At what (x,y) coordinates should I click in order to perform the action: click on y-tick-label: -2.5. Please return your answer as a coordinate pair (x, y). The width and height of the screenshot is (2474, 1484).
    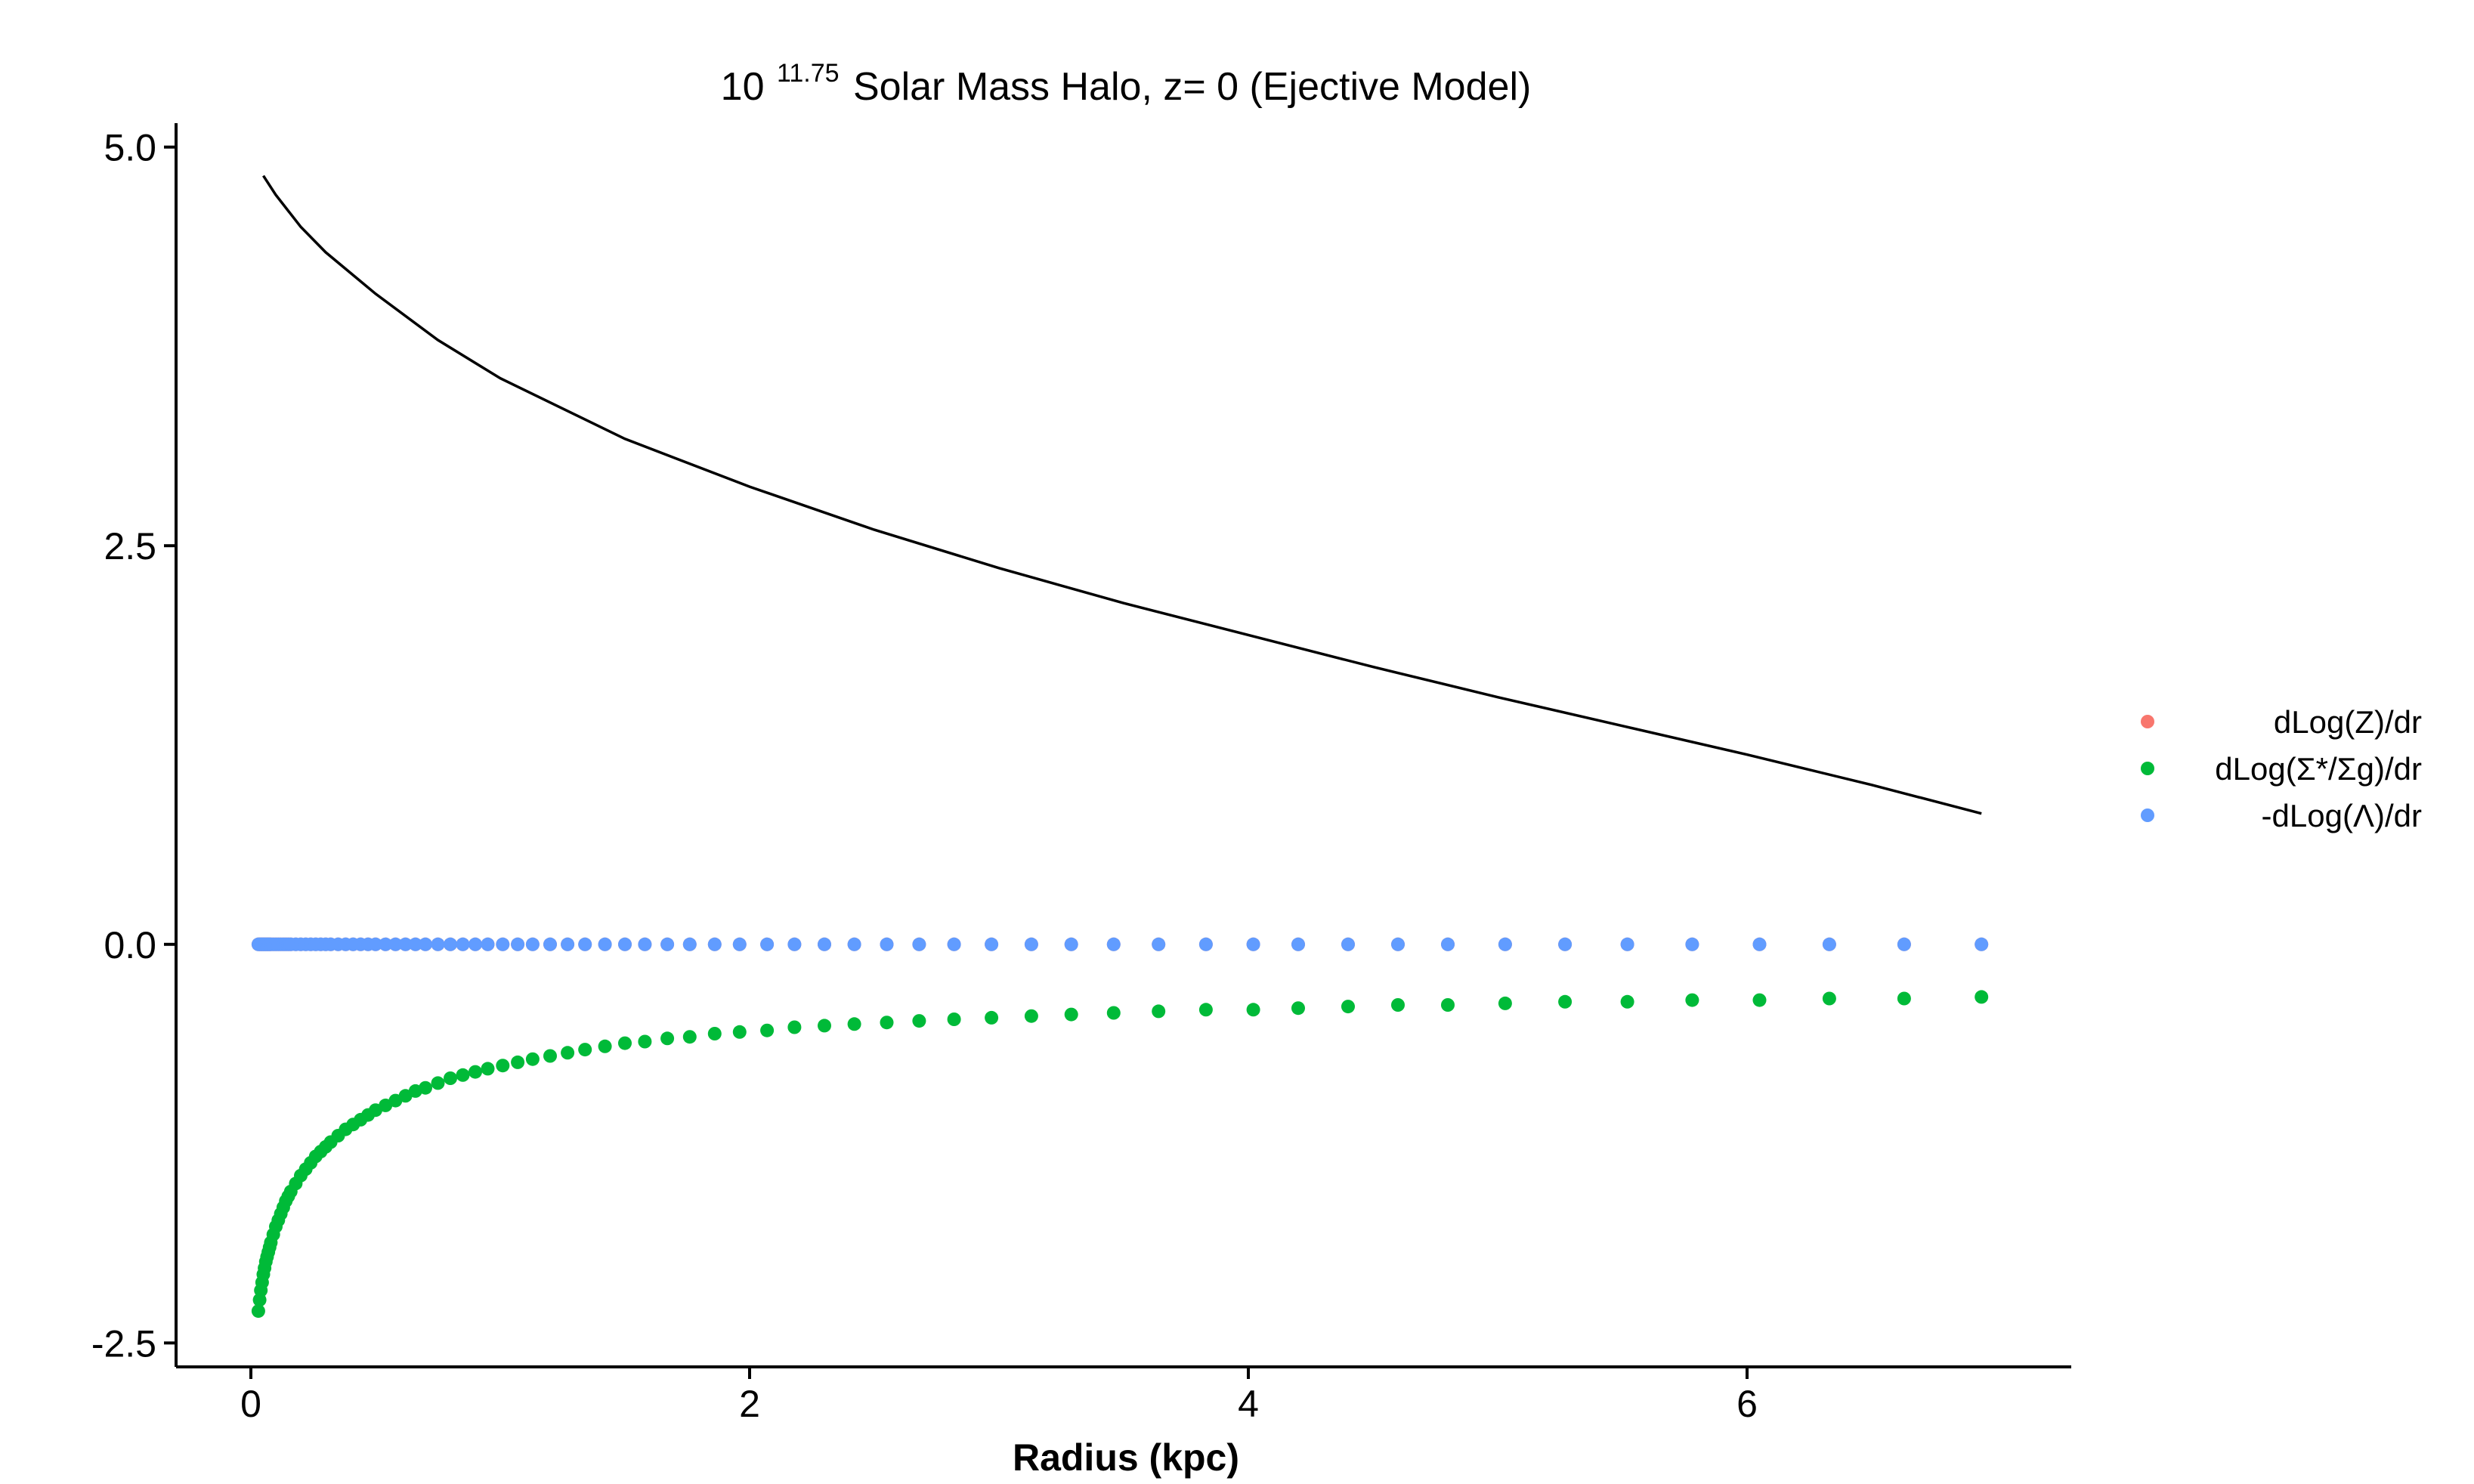
    Looking at the image, I should click on (123, 1344).